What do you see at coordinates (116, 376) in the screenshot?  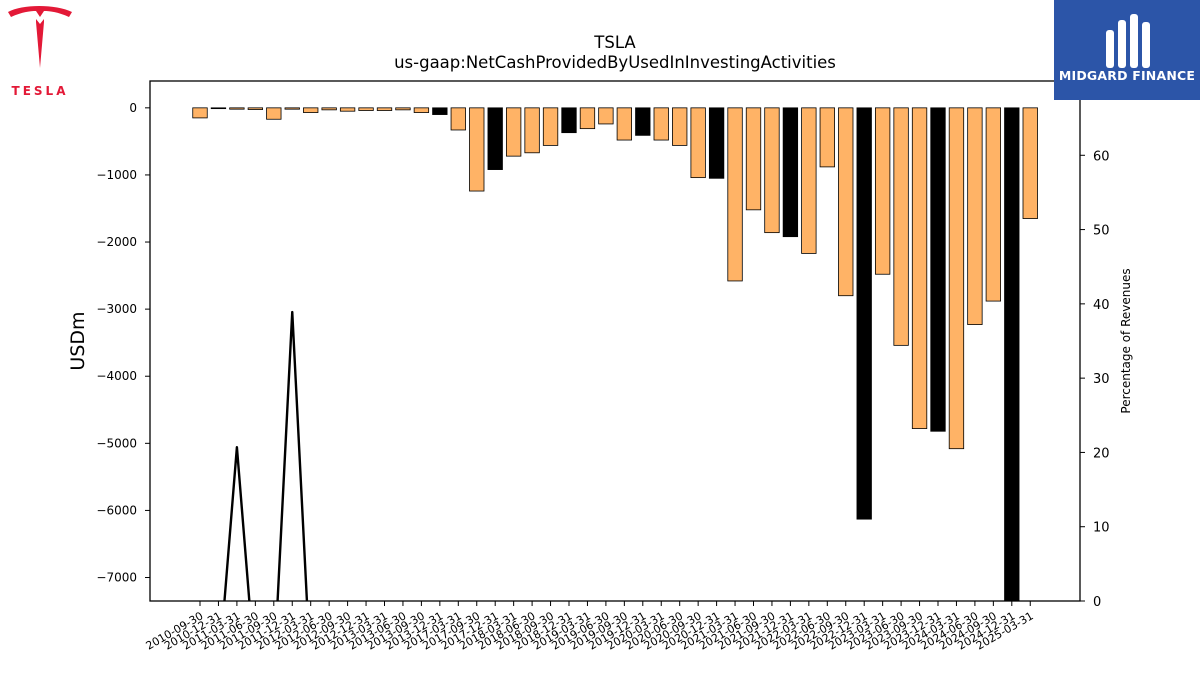 I see `y-tick-label: −4000` at bounding box center [116, 376].